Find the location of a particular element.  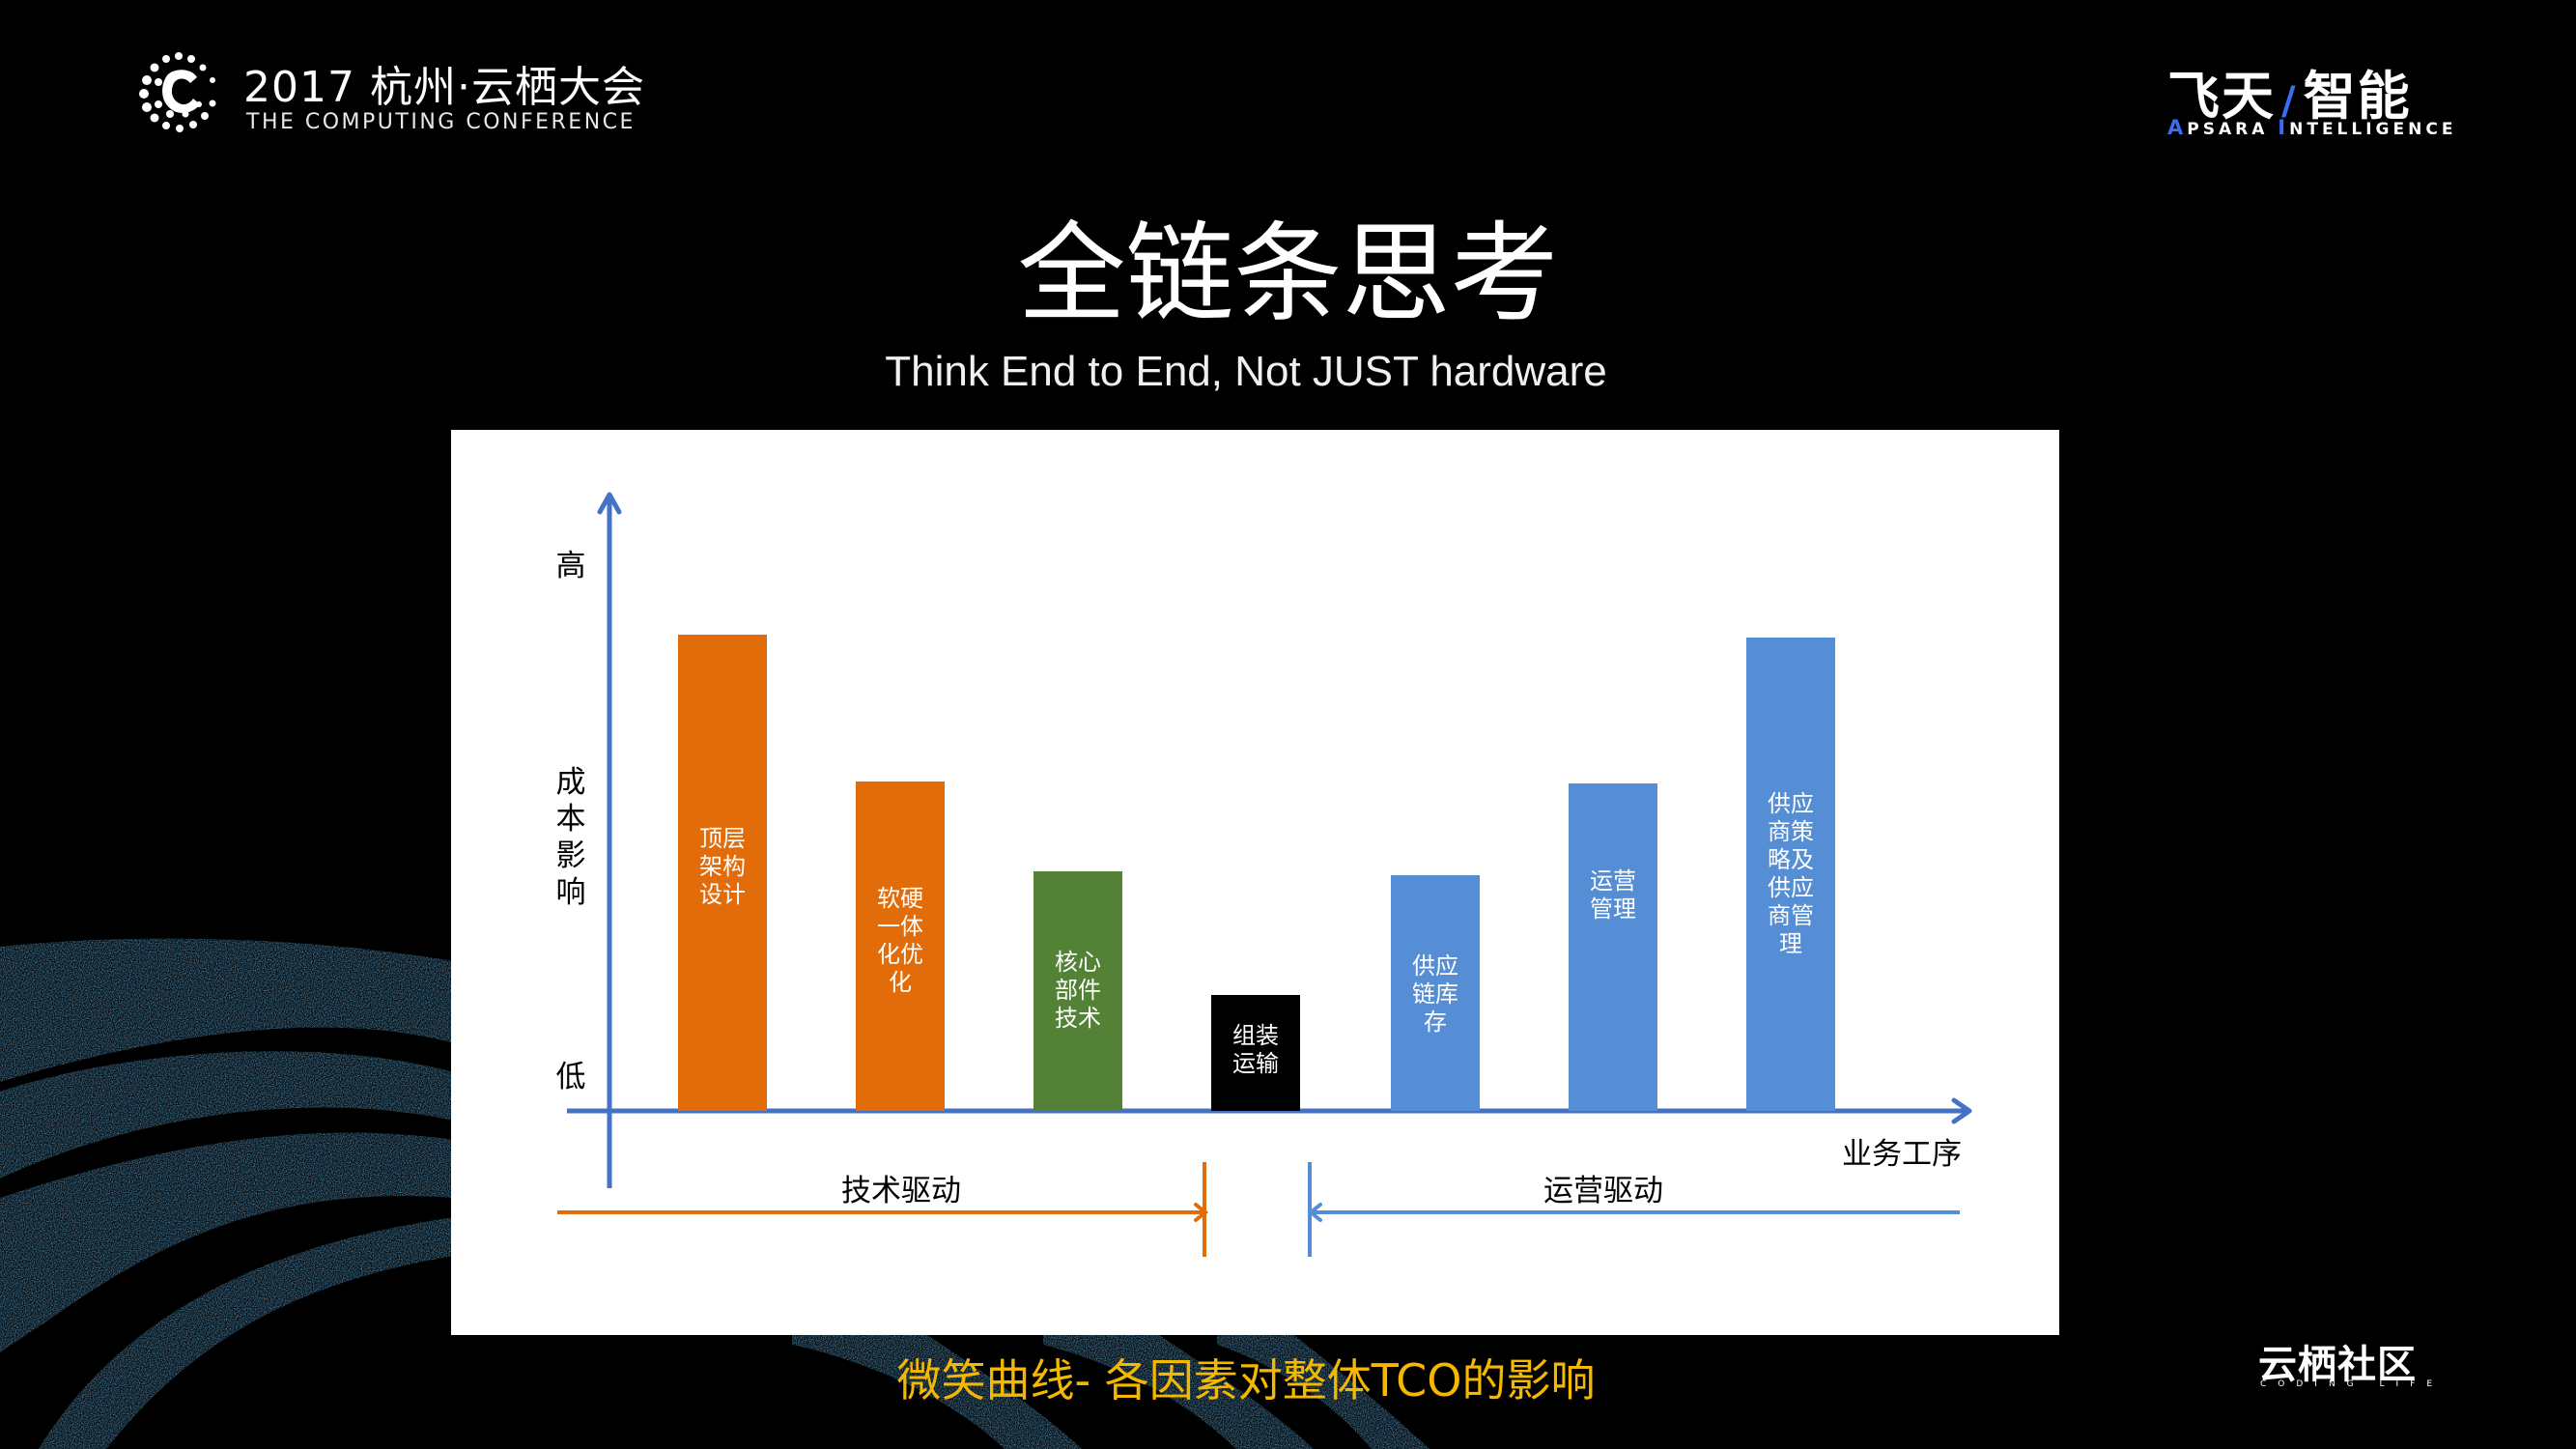

conference-title: 2017 杭州·云栖大会 is located at coordinates (444, 87).